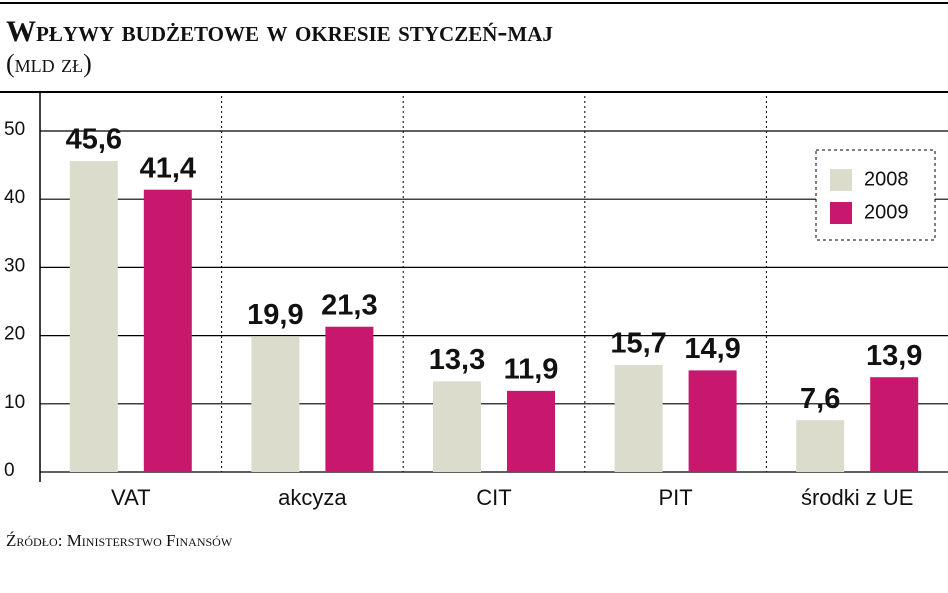  I want to click on x-tick-label: środki z UE, so click(857, 497).